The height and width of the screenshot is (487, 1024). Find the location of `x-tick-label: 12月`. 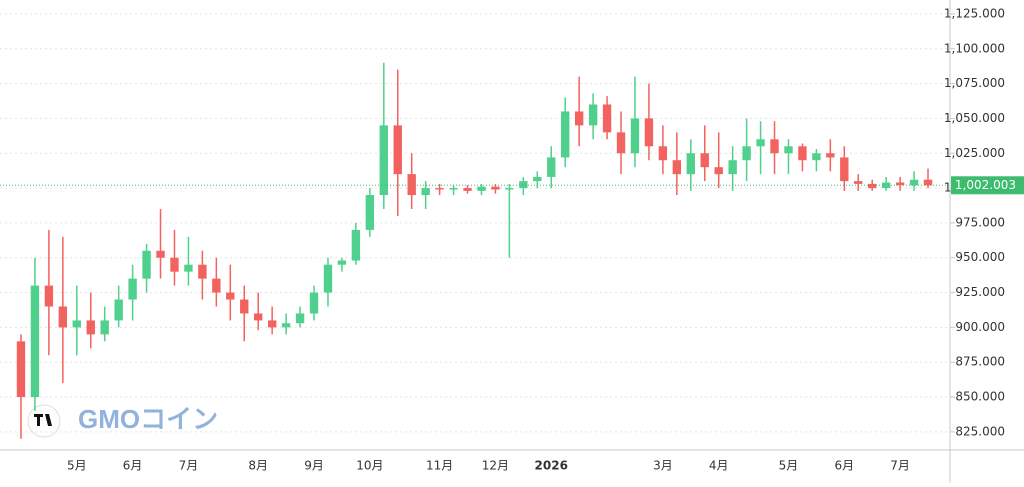

x-tick-label: 12月 is located at coordinates (495, 466).